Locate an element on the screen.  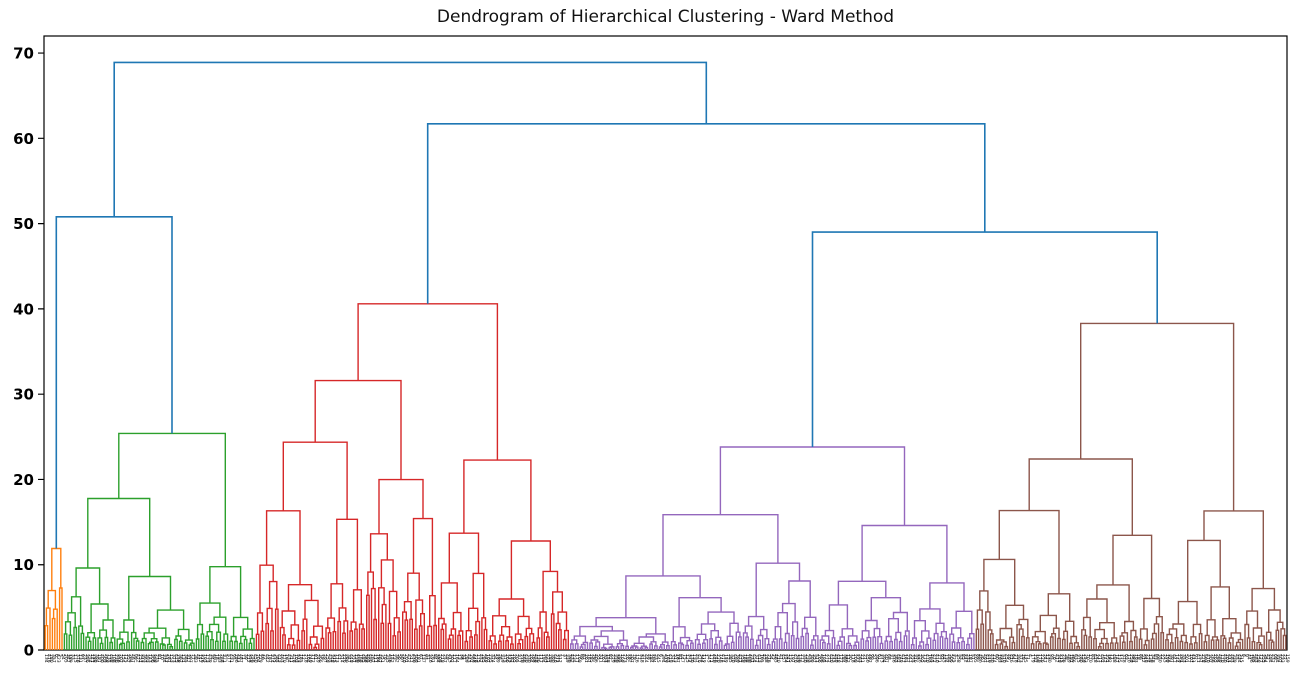
x-tick-label: 161 is located at coordinates (589, 658).